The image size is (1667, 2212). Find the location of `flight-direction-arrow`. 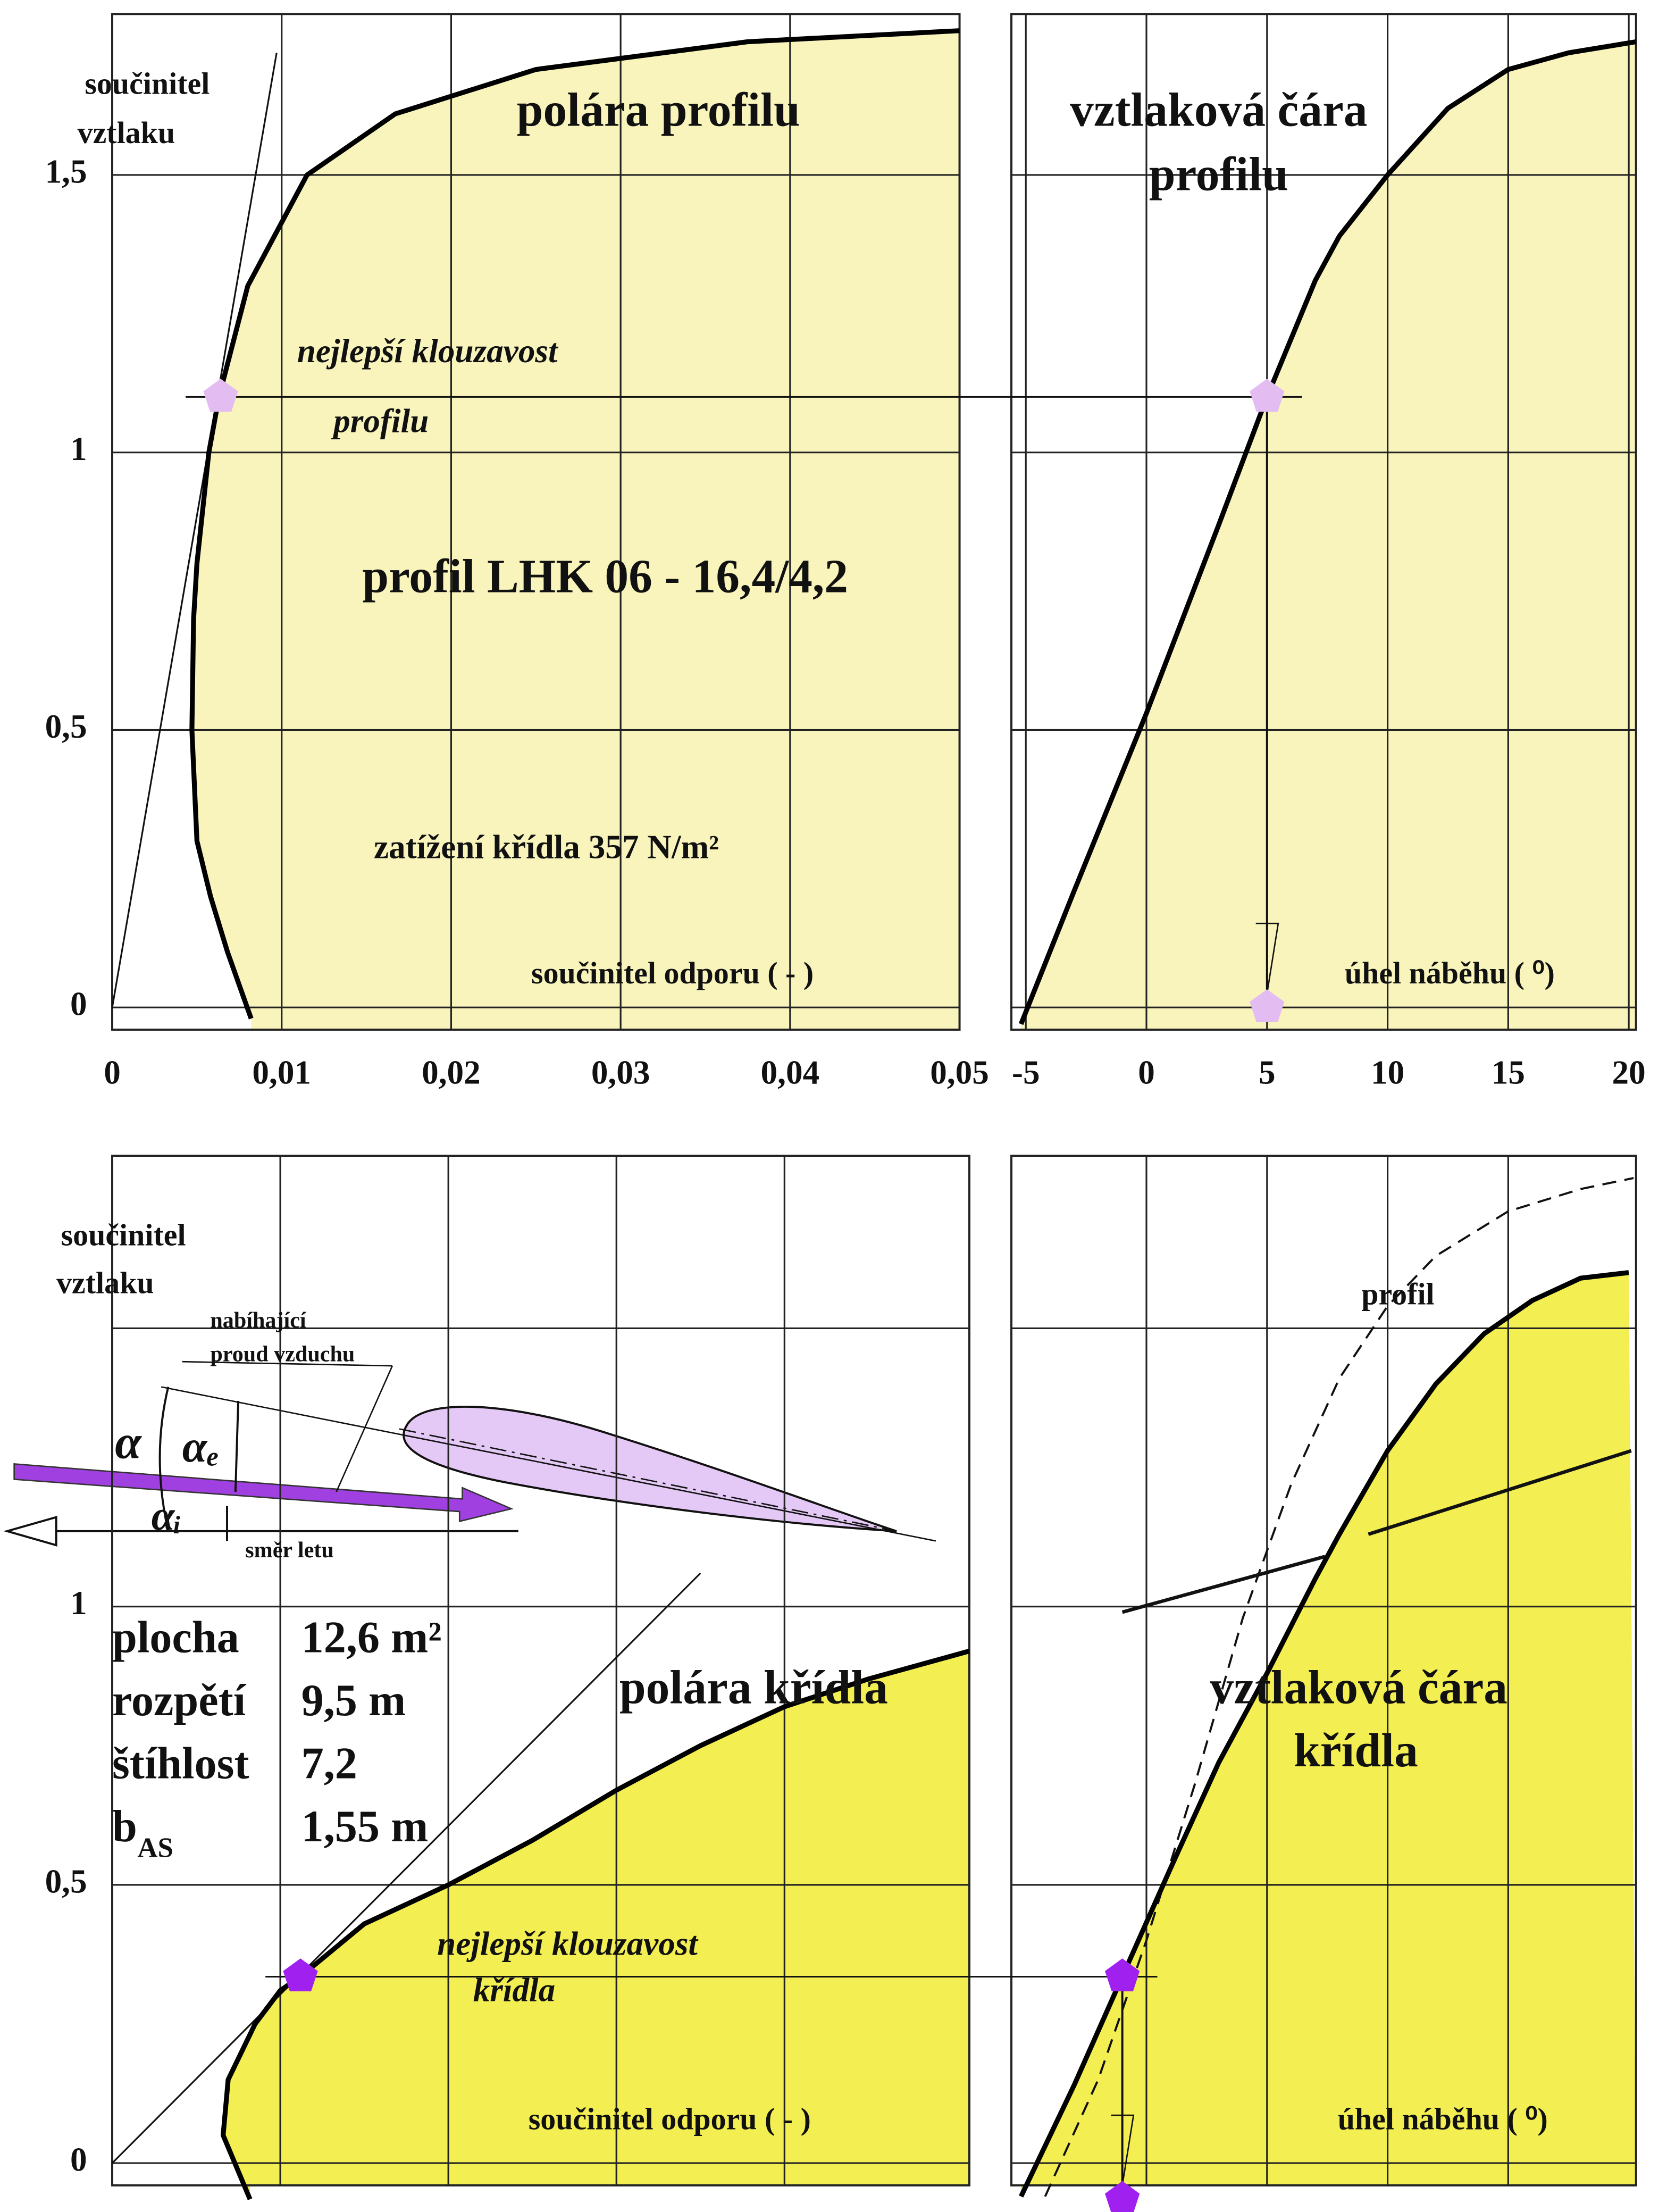

flight-direction-arrow is located at coordinates (30, 1531).